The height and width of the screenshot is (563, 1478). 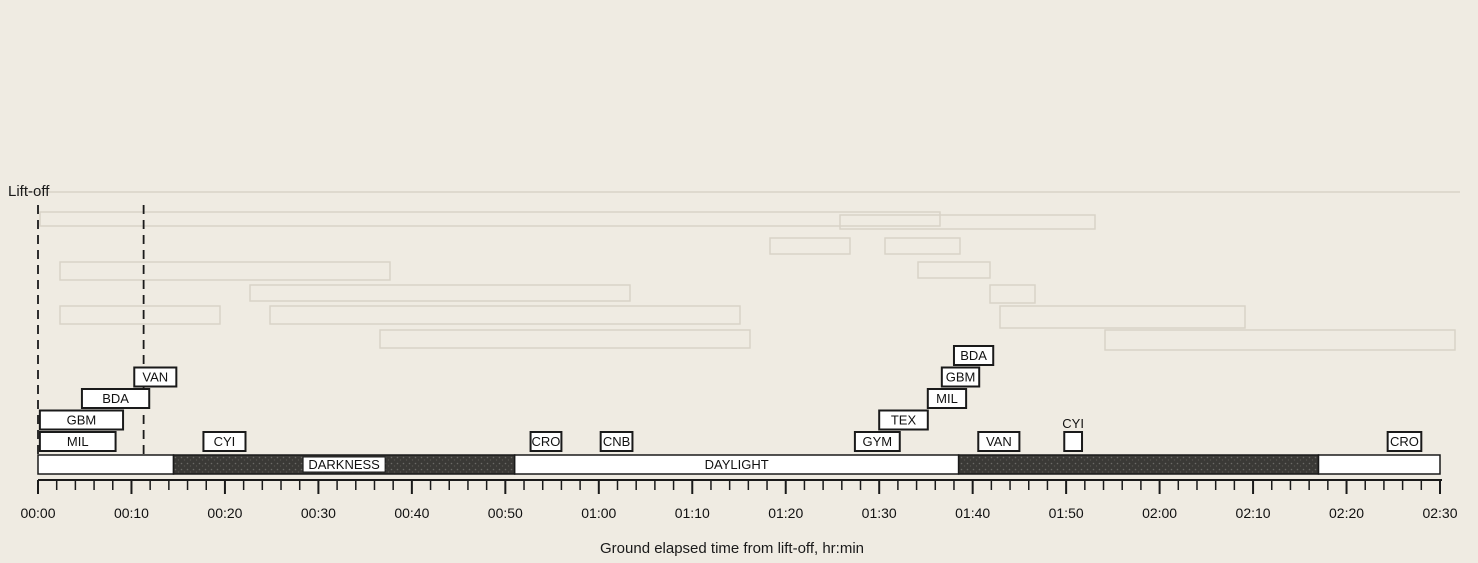 I want to click on station-pass-label: GYM, so click(x=878, y=441).